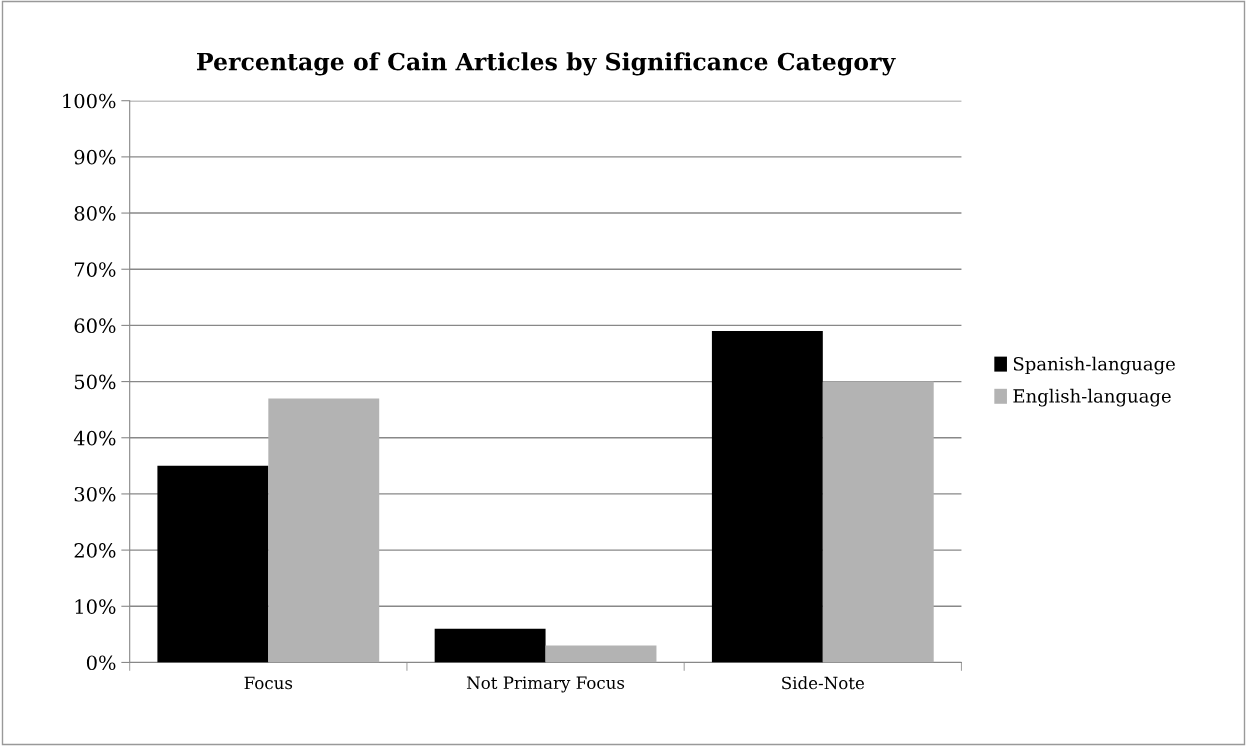  What do you see at coordinates (94, 438) in the screenshot?
I see `y-tick-label: 40%` at bounding box center [94, 438].